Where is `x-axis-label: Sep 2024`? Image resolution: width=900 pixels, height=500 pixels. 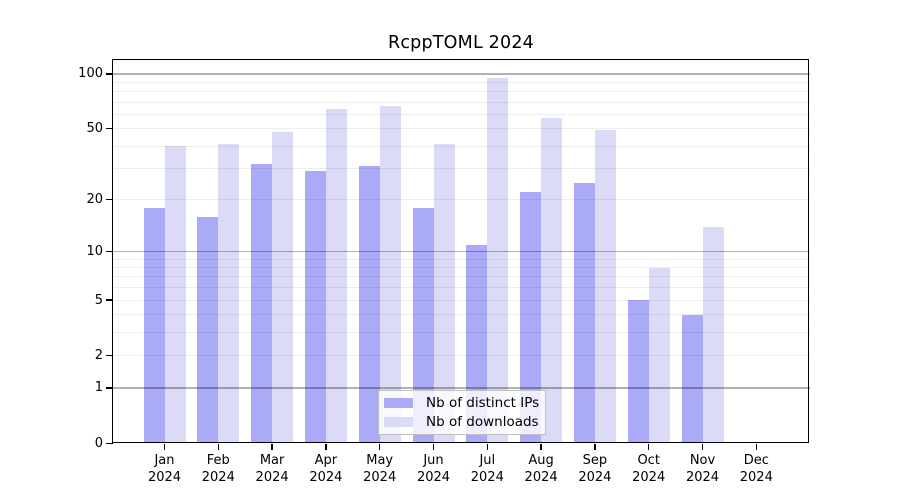
x-axis-label: Sep 2024 is located at coordinates (595, 469).